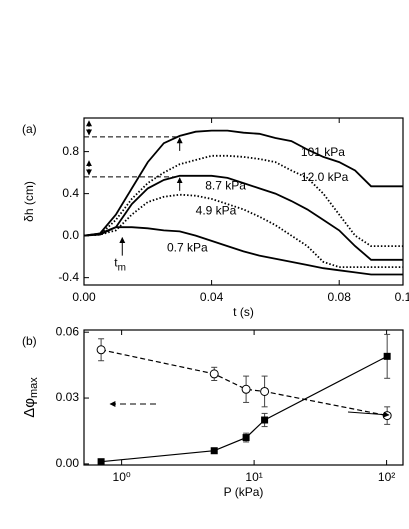 The image size is (409, 529). Describe the element at coordinates (68, 331) in the screenshot. I see `y-tick-label: 0.06` at that location.